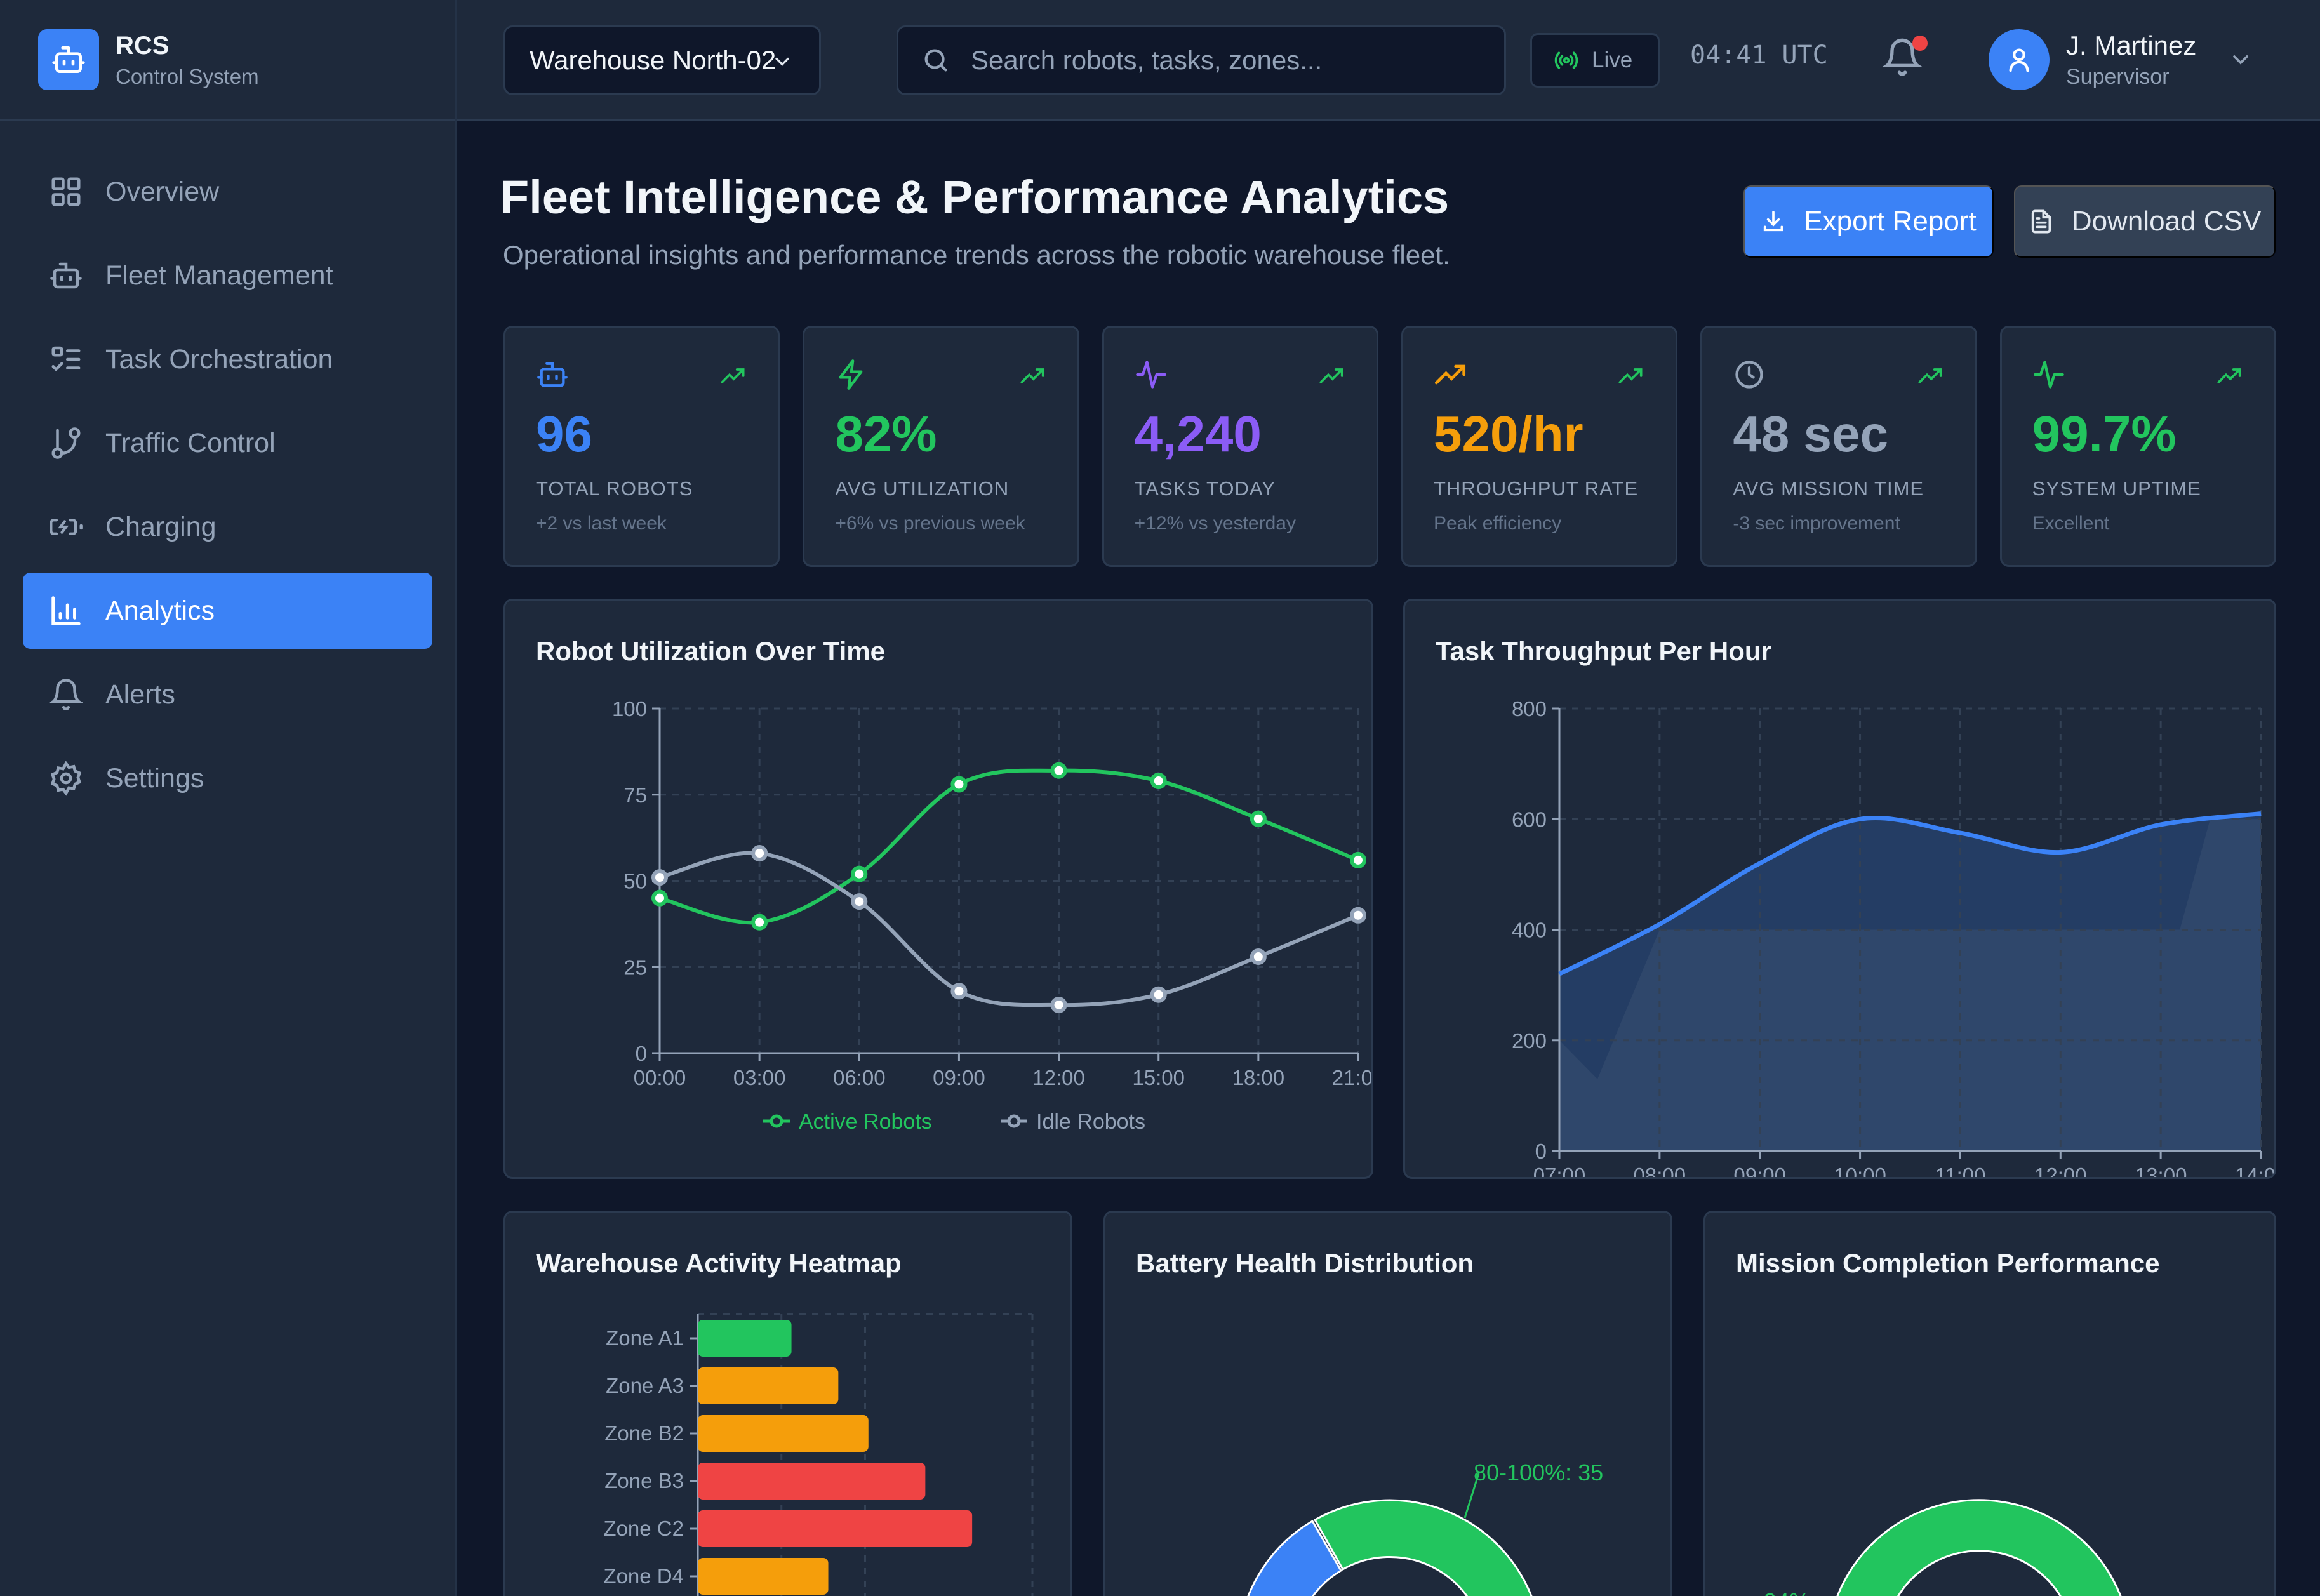 The height and width of the screenshot is (1596, 2320). I want to click on svg-text: 06:00, so click(859, 1077).